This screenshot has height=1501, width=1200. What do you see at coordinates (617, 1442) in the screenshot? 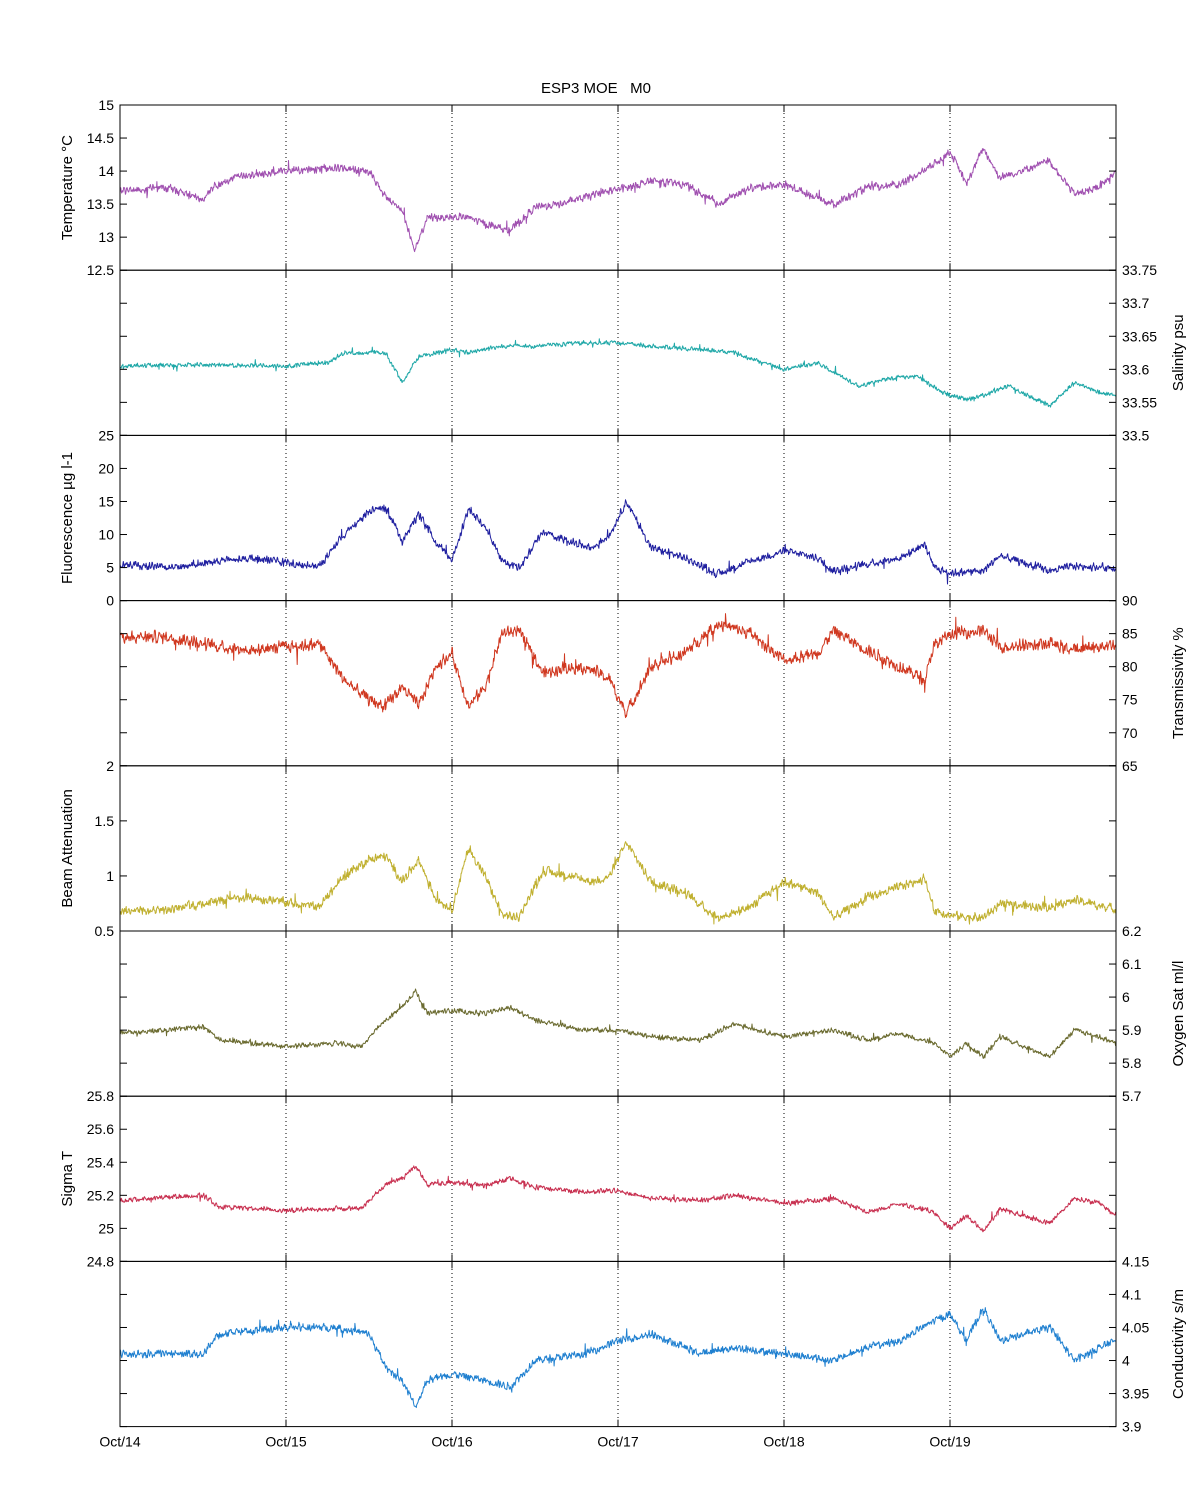
I see `x-tick-label: Oct/17` at bounding box center [617, 1442].